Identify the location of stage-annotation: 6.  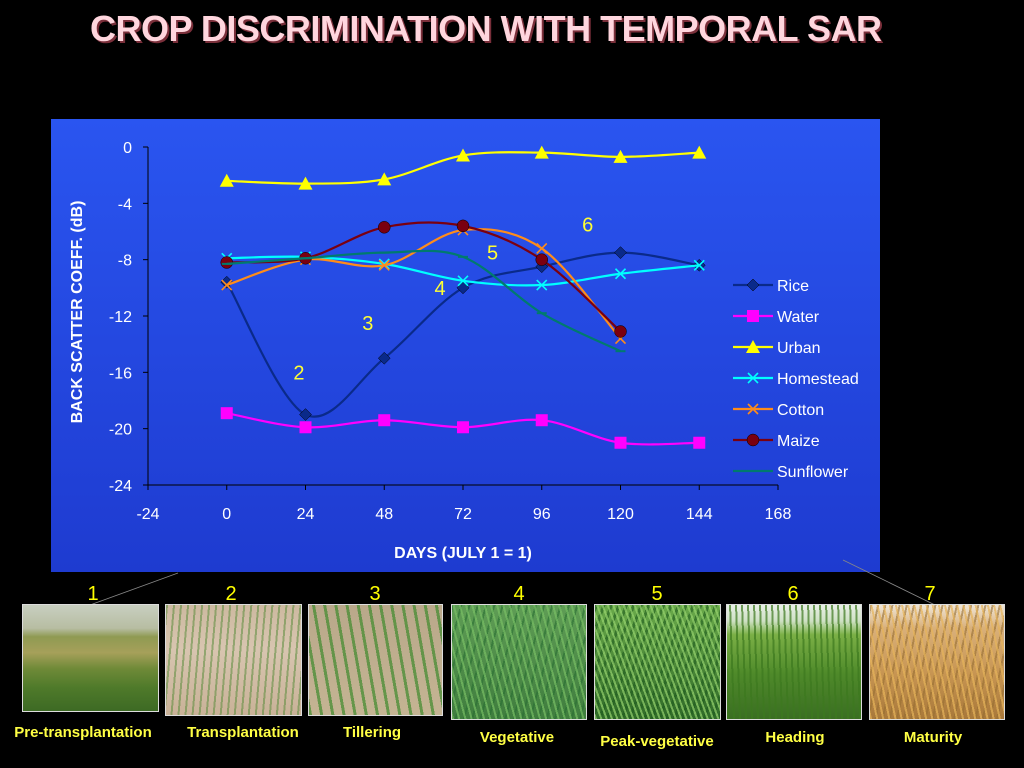
(587, 226).